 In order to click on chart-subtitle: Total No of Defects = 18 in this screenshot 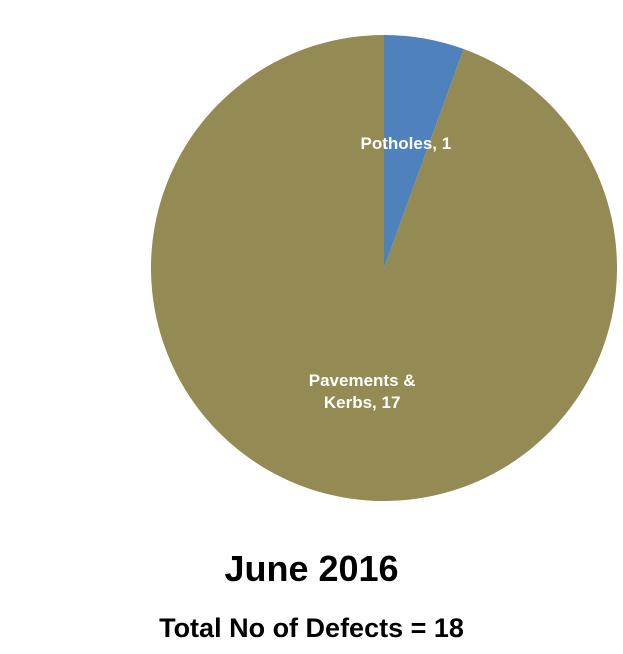, I will do `click(311, 628)`.